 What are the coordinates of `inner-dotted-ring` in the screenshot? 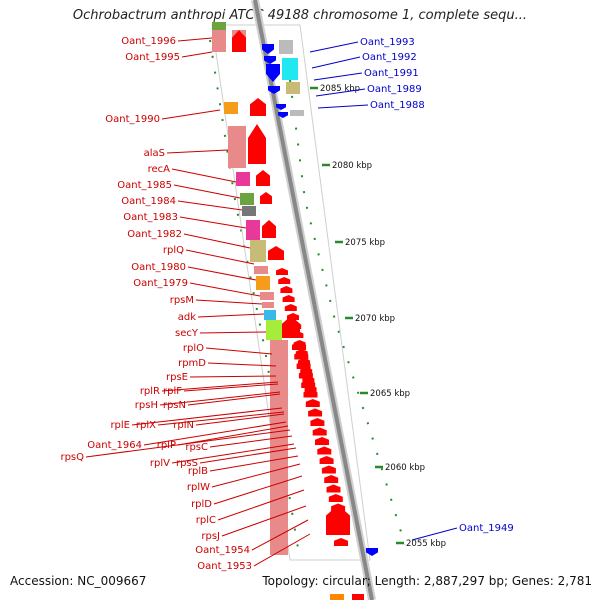 It's located at (255, 300).